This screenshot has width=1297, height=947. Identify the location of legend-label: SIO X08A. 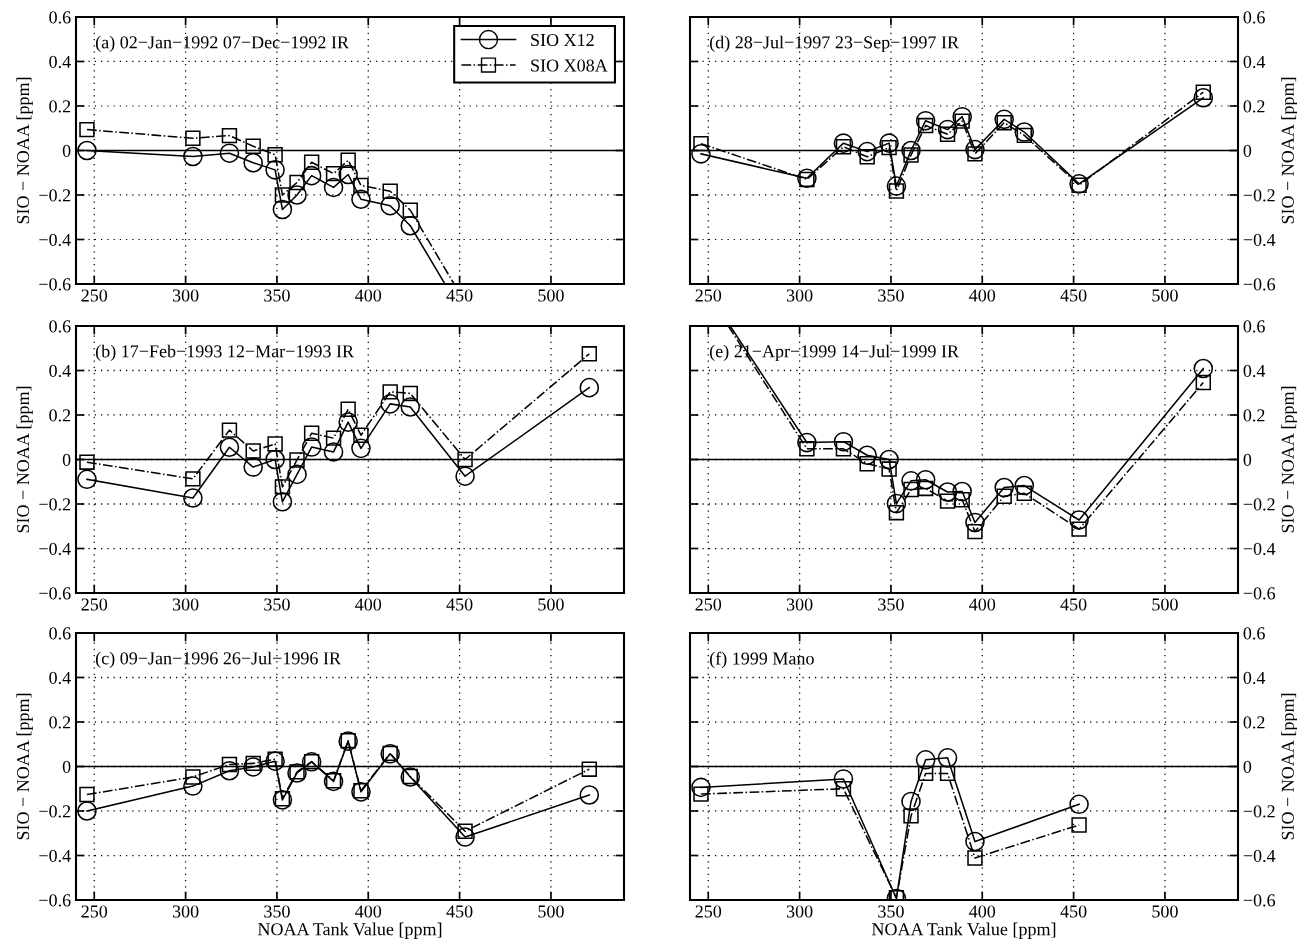
(569, 65).